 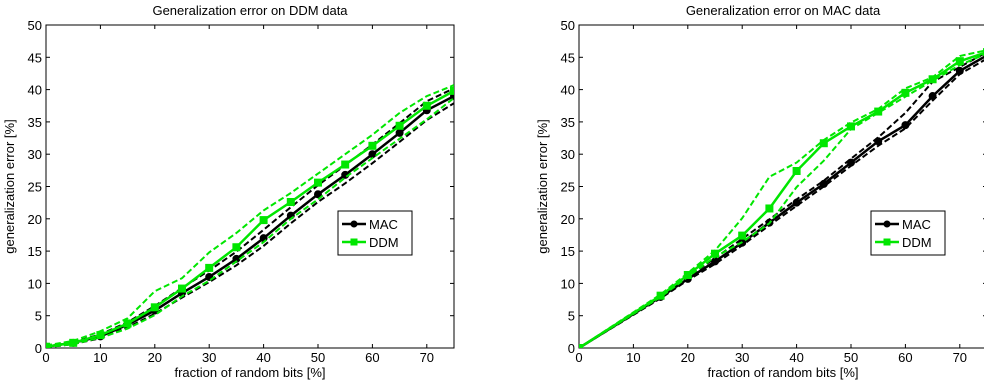 I want to click on y-tick-label: 20, so click(x=35, y=219).